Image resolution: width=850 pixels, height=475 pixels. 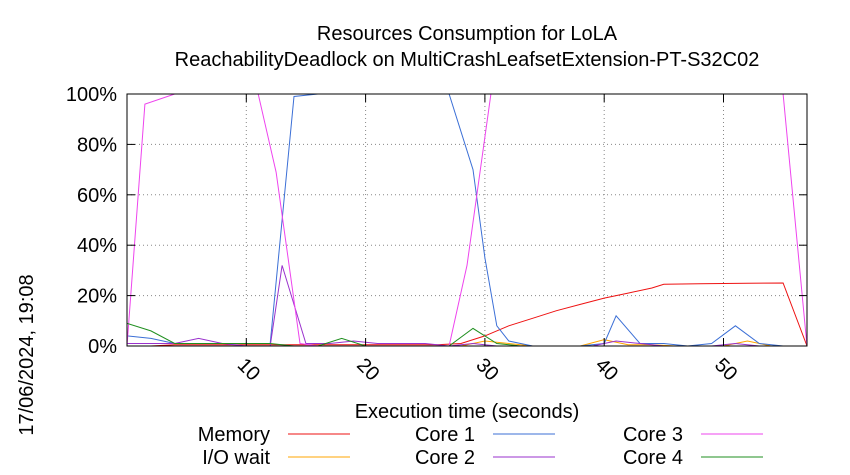 What do you see at coordinates (248, 369) in the screenshot?
I see `x-tick-label: 10` at bounding box center [248, 369].